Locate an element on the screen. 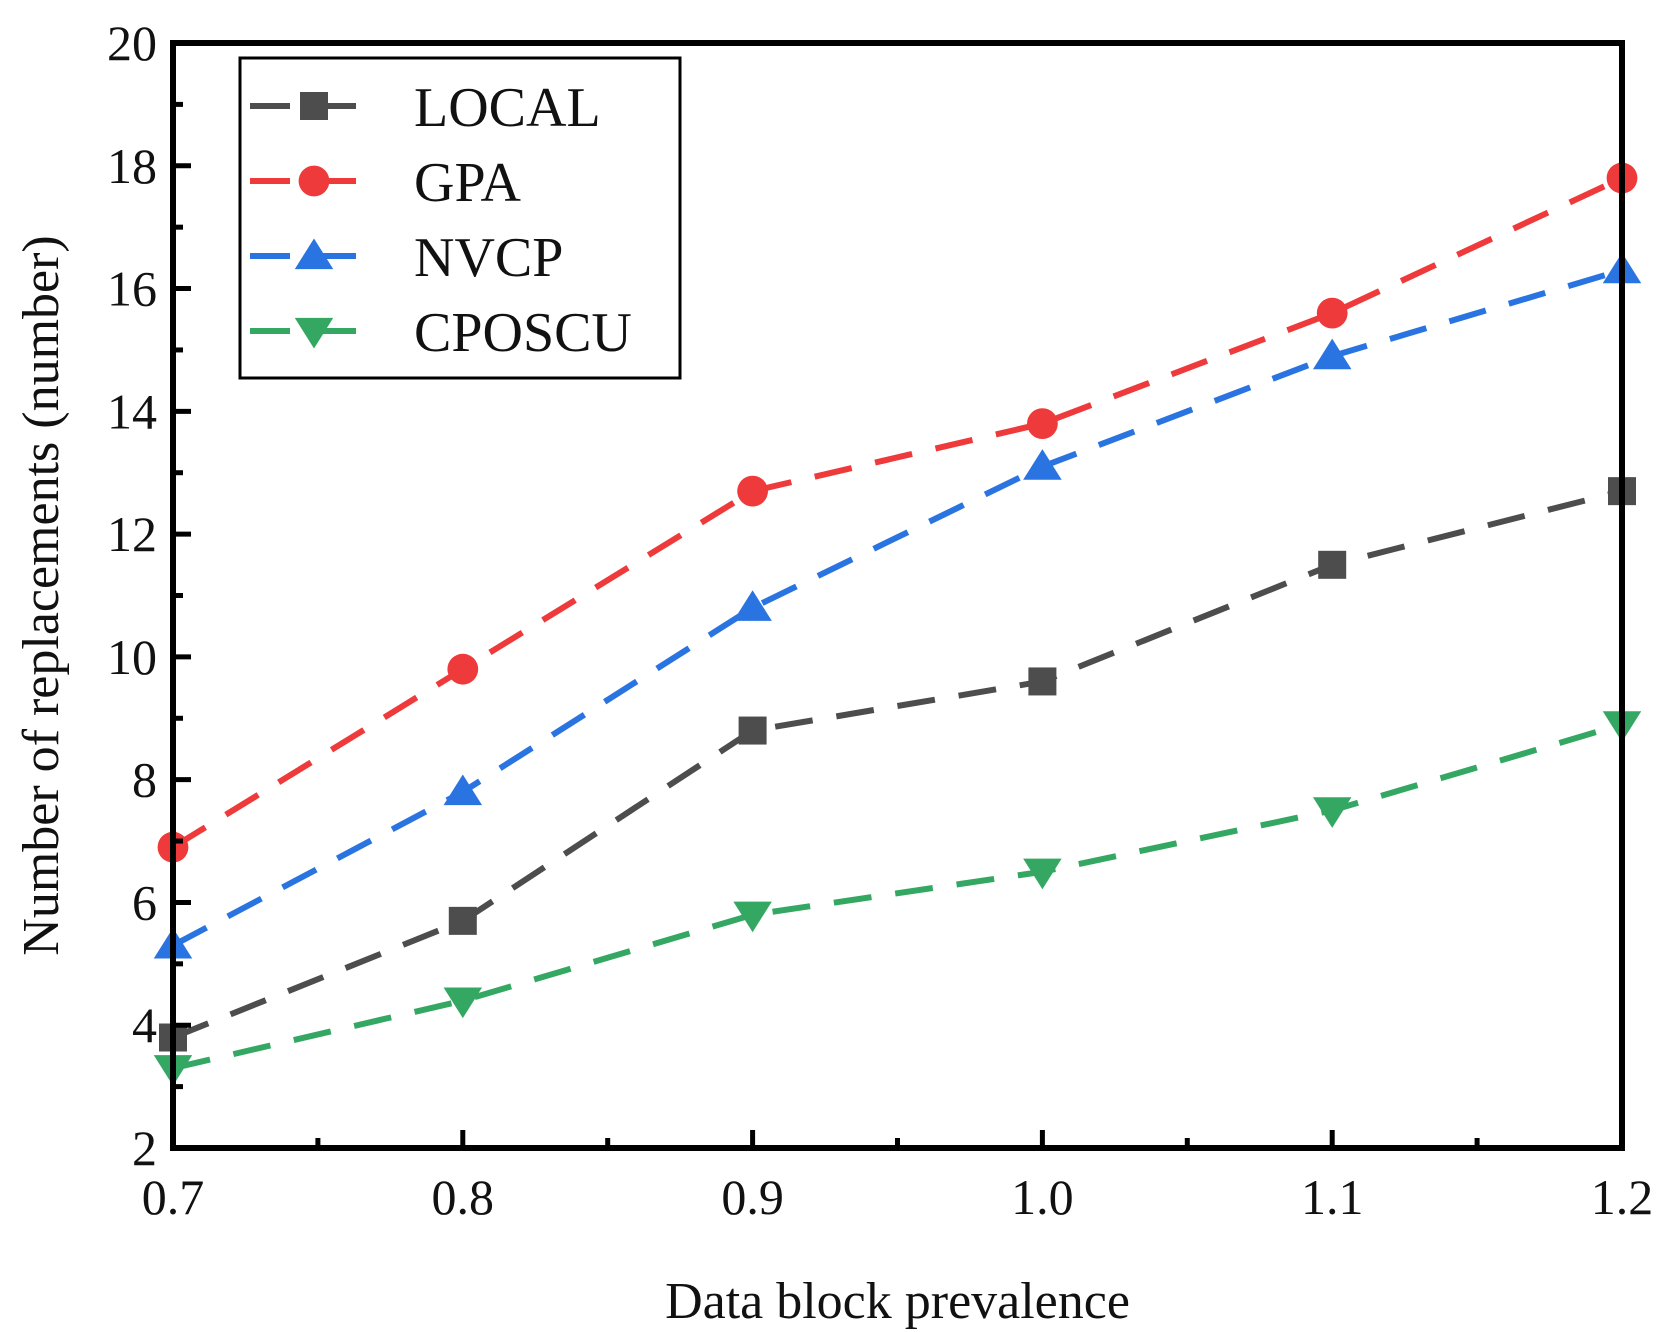  legend-item-local: LOCAL is located at coordinates (425, 108).